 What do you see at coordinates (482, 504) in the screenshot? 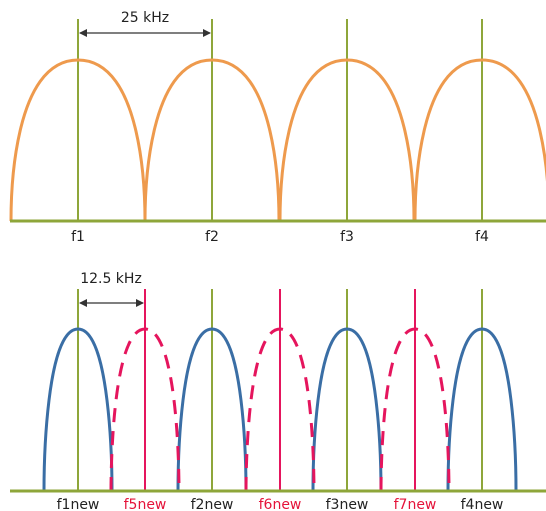
I see `bottom-channel-label-f4new: f4new` at bounding box center [482, 504].